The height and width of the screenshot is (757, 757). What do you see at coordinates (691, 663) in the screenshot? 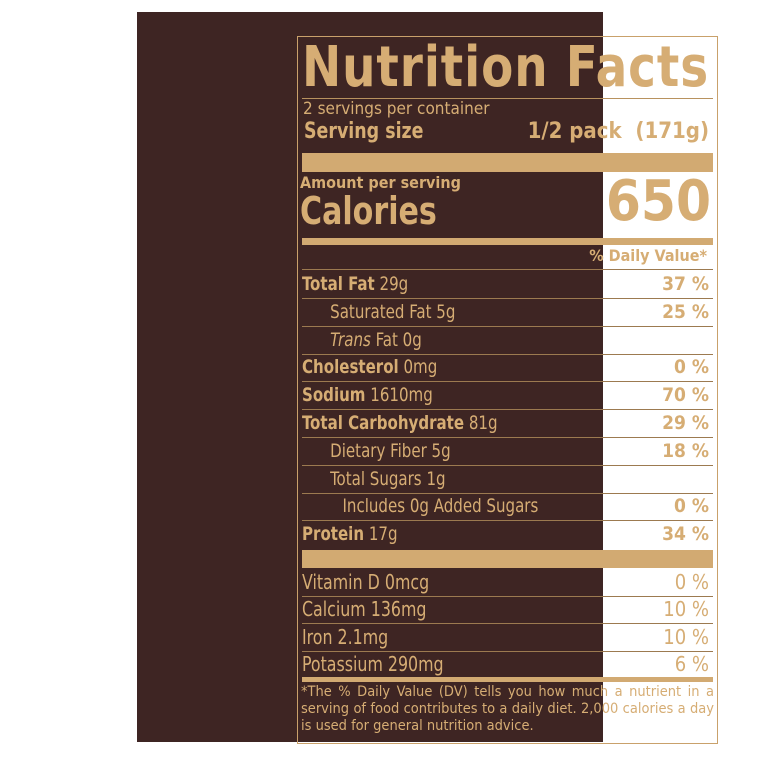
I see `vitamin-daily-value: 6 %` at bounding box center [691, 663].